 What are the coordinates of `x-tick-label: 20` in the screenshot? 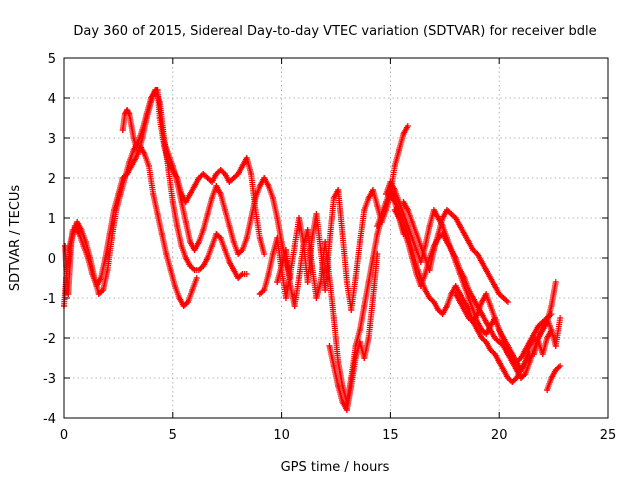 It's located at (499, 435).